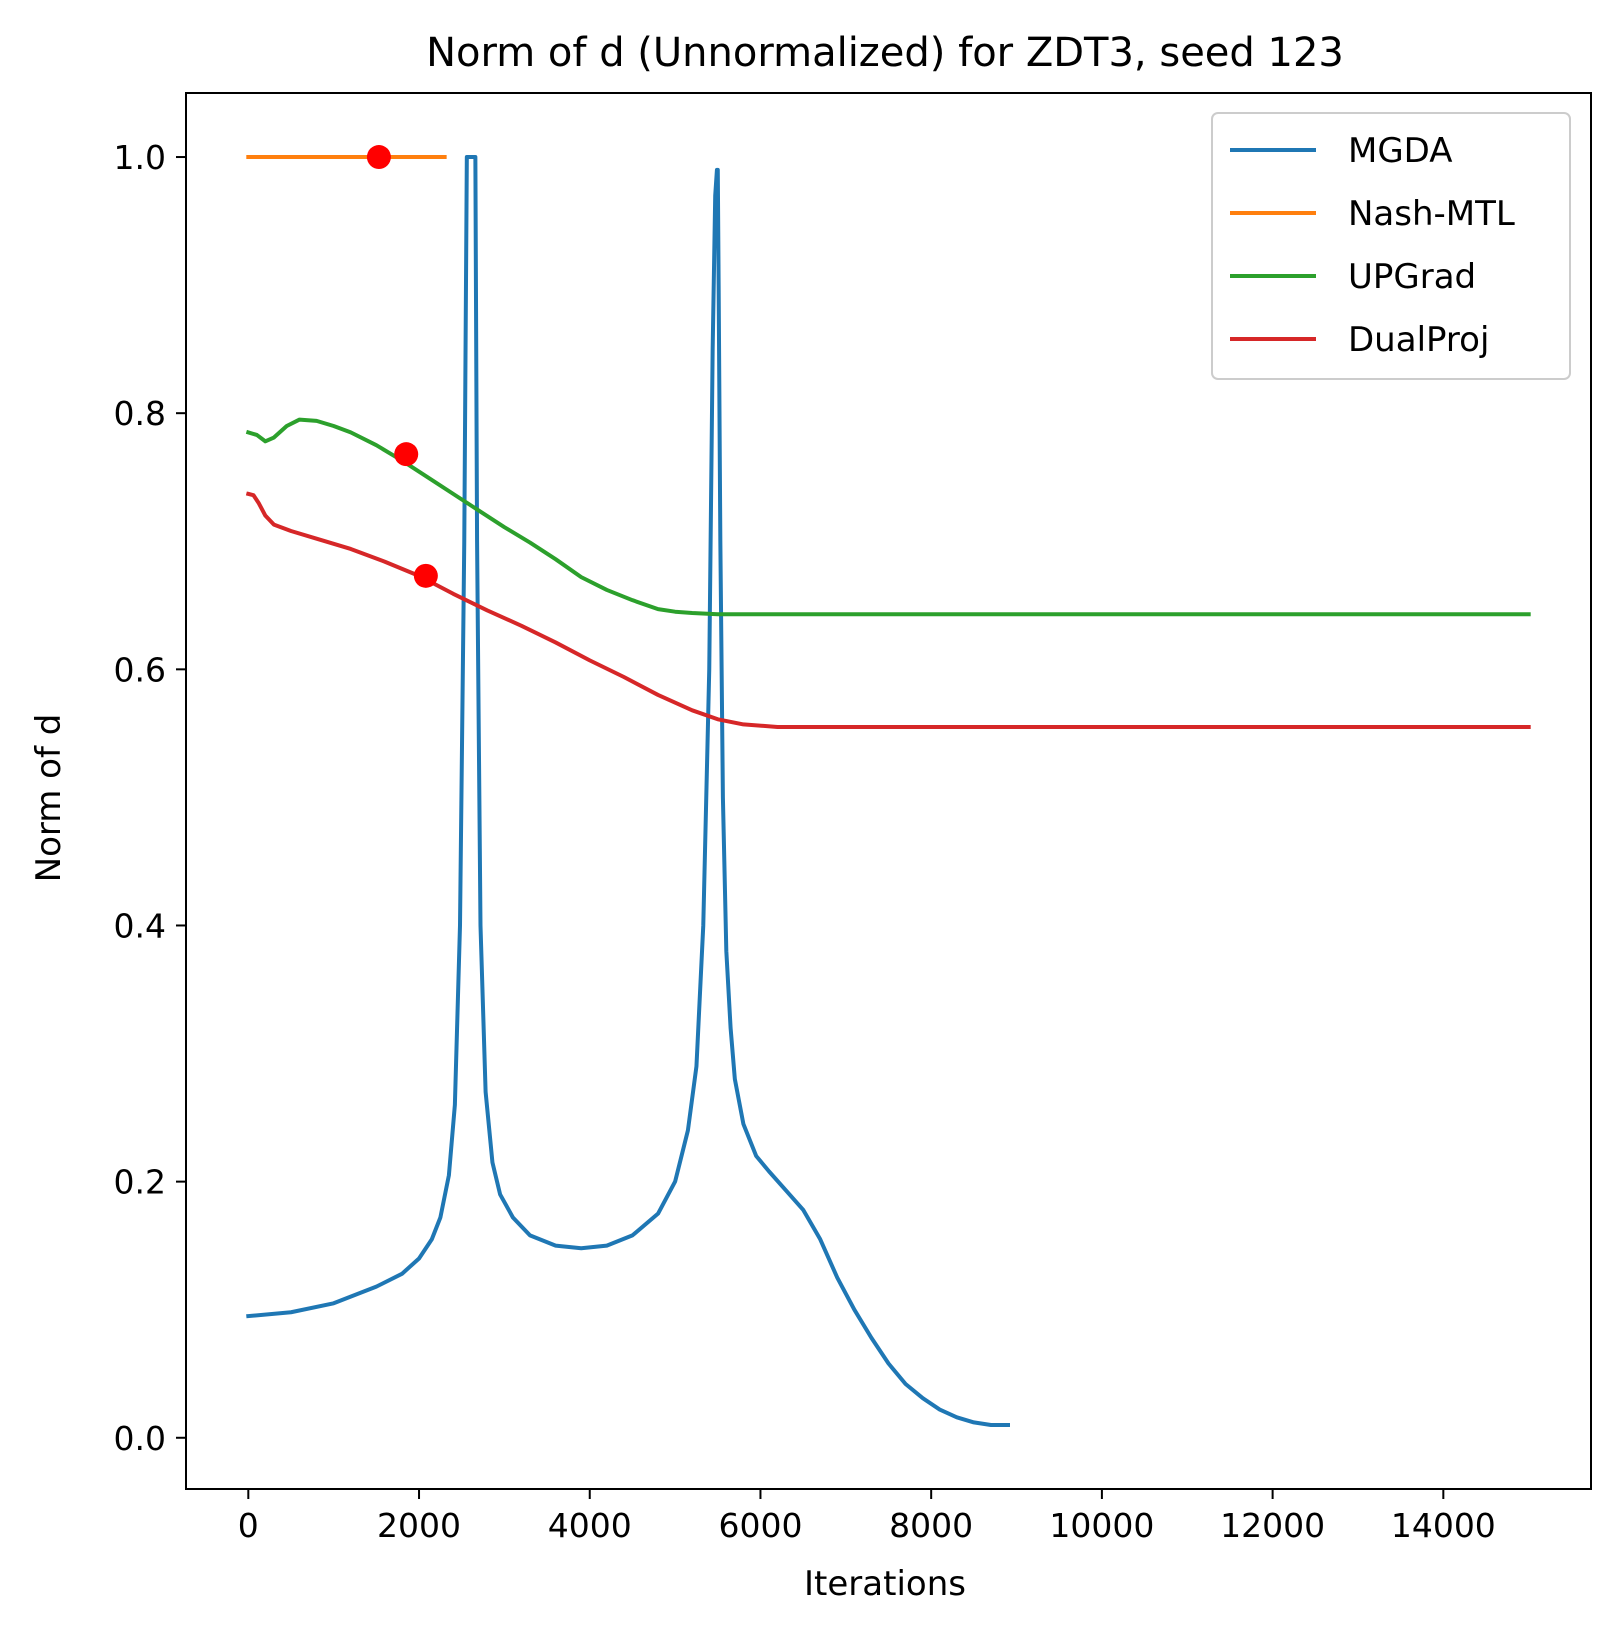 The width and height of the screenshot is (1609, 1643). Describe the element at coordinates (931, 1525) in the screenshot. I see `x-tick-label: 8000` at that location.